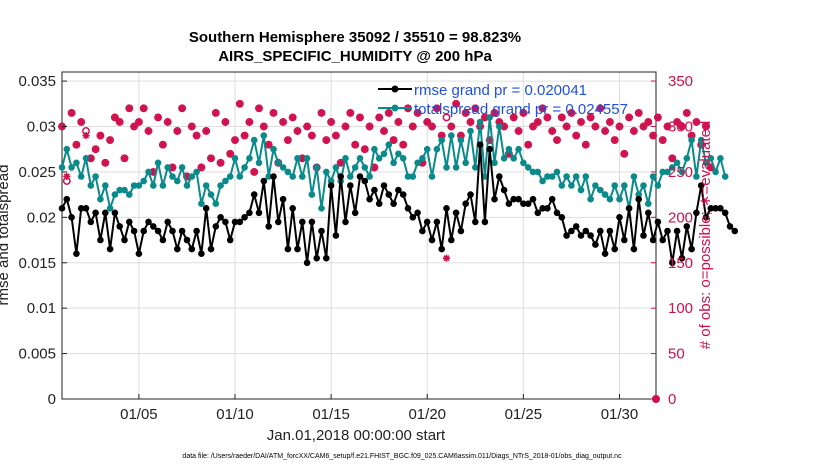 Image resolution: width=830 pixels, height=470 pixels. What do you see at coordinates (427, 414) in the screenshot?
I see `x-tick-label-3: 01/20` at bounding box center [427, 414].